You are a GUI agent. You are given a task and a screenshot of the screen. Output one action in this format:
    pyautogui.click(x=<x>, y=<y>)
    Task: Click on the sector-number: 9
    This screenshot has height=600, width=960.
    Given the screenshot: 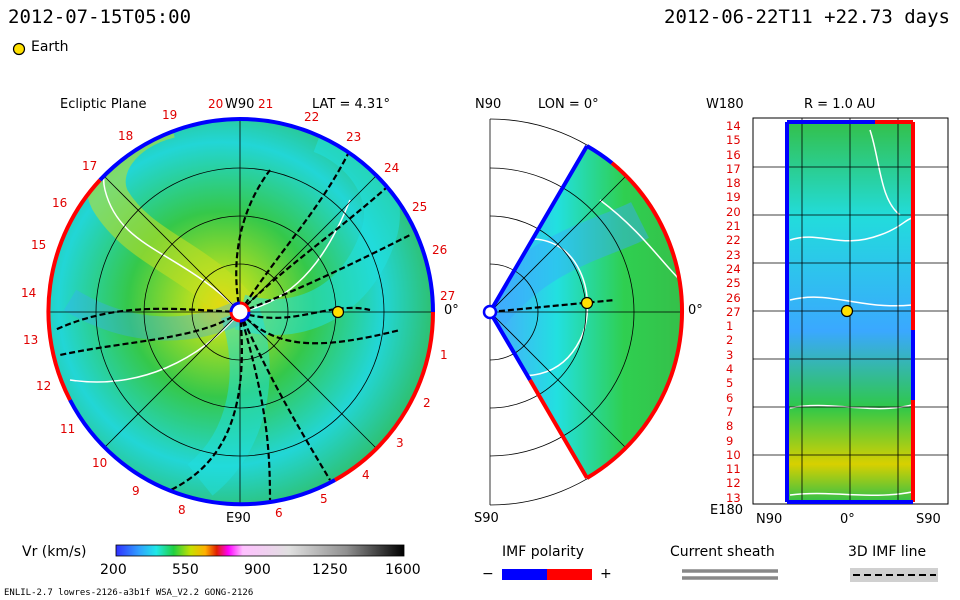 What is the action you would take?
    pyautogui.click(x=136, y=491)
    